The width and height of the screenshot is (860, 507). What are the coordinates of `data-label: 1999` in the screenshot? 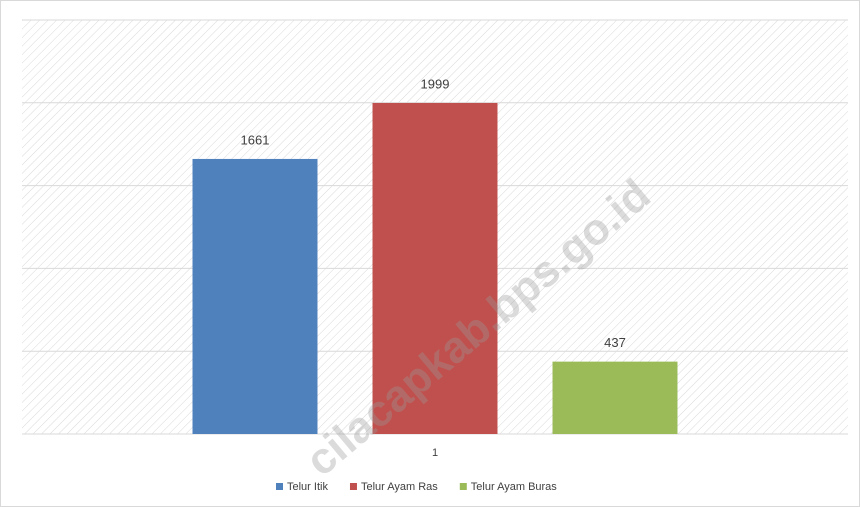 It's located at (435, 83).